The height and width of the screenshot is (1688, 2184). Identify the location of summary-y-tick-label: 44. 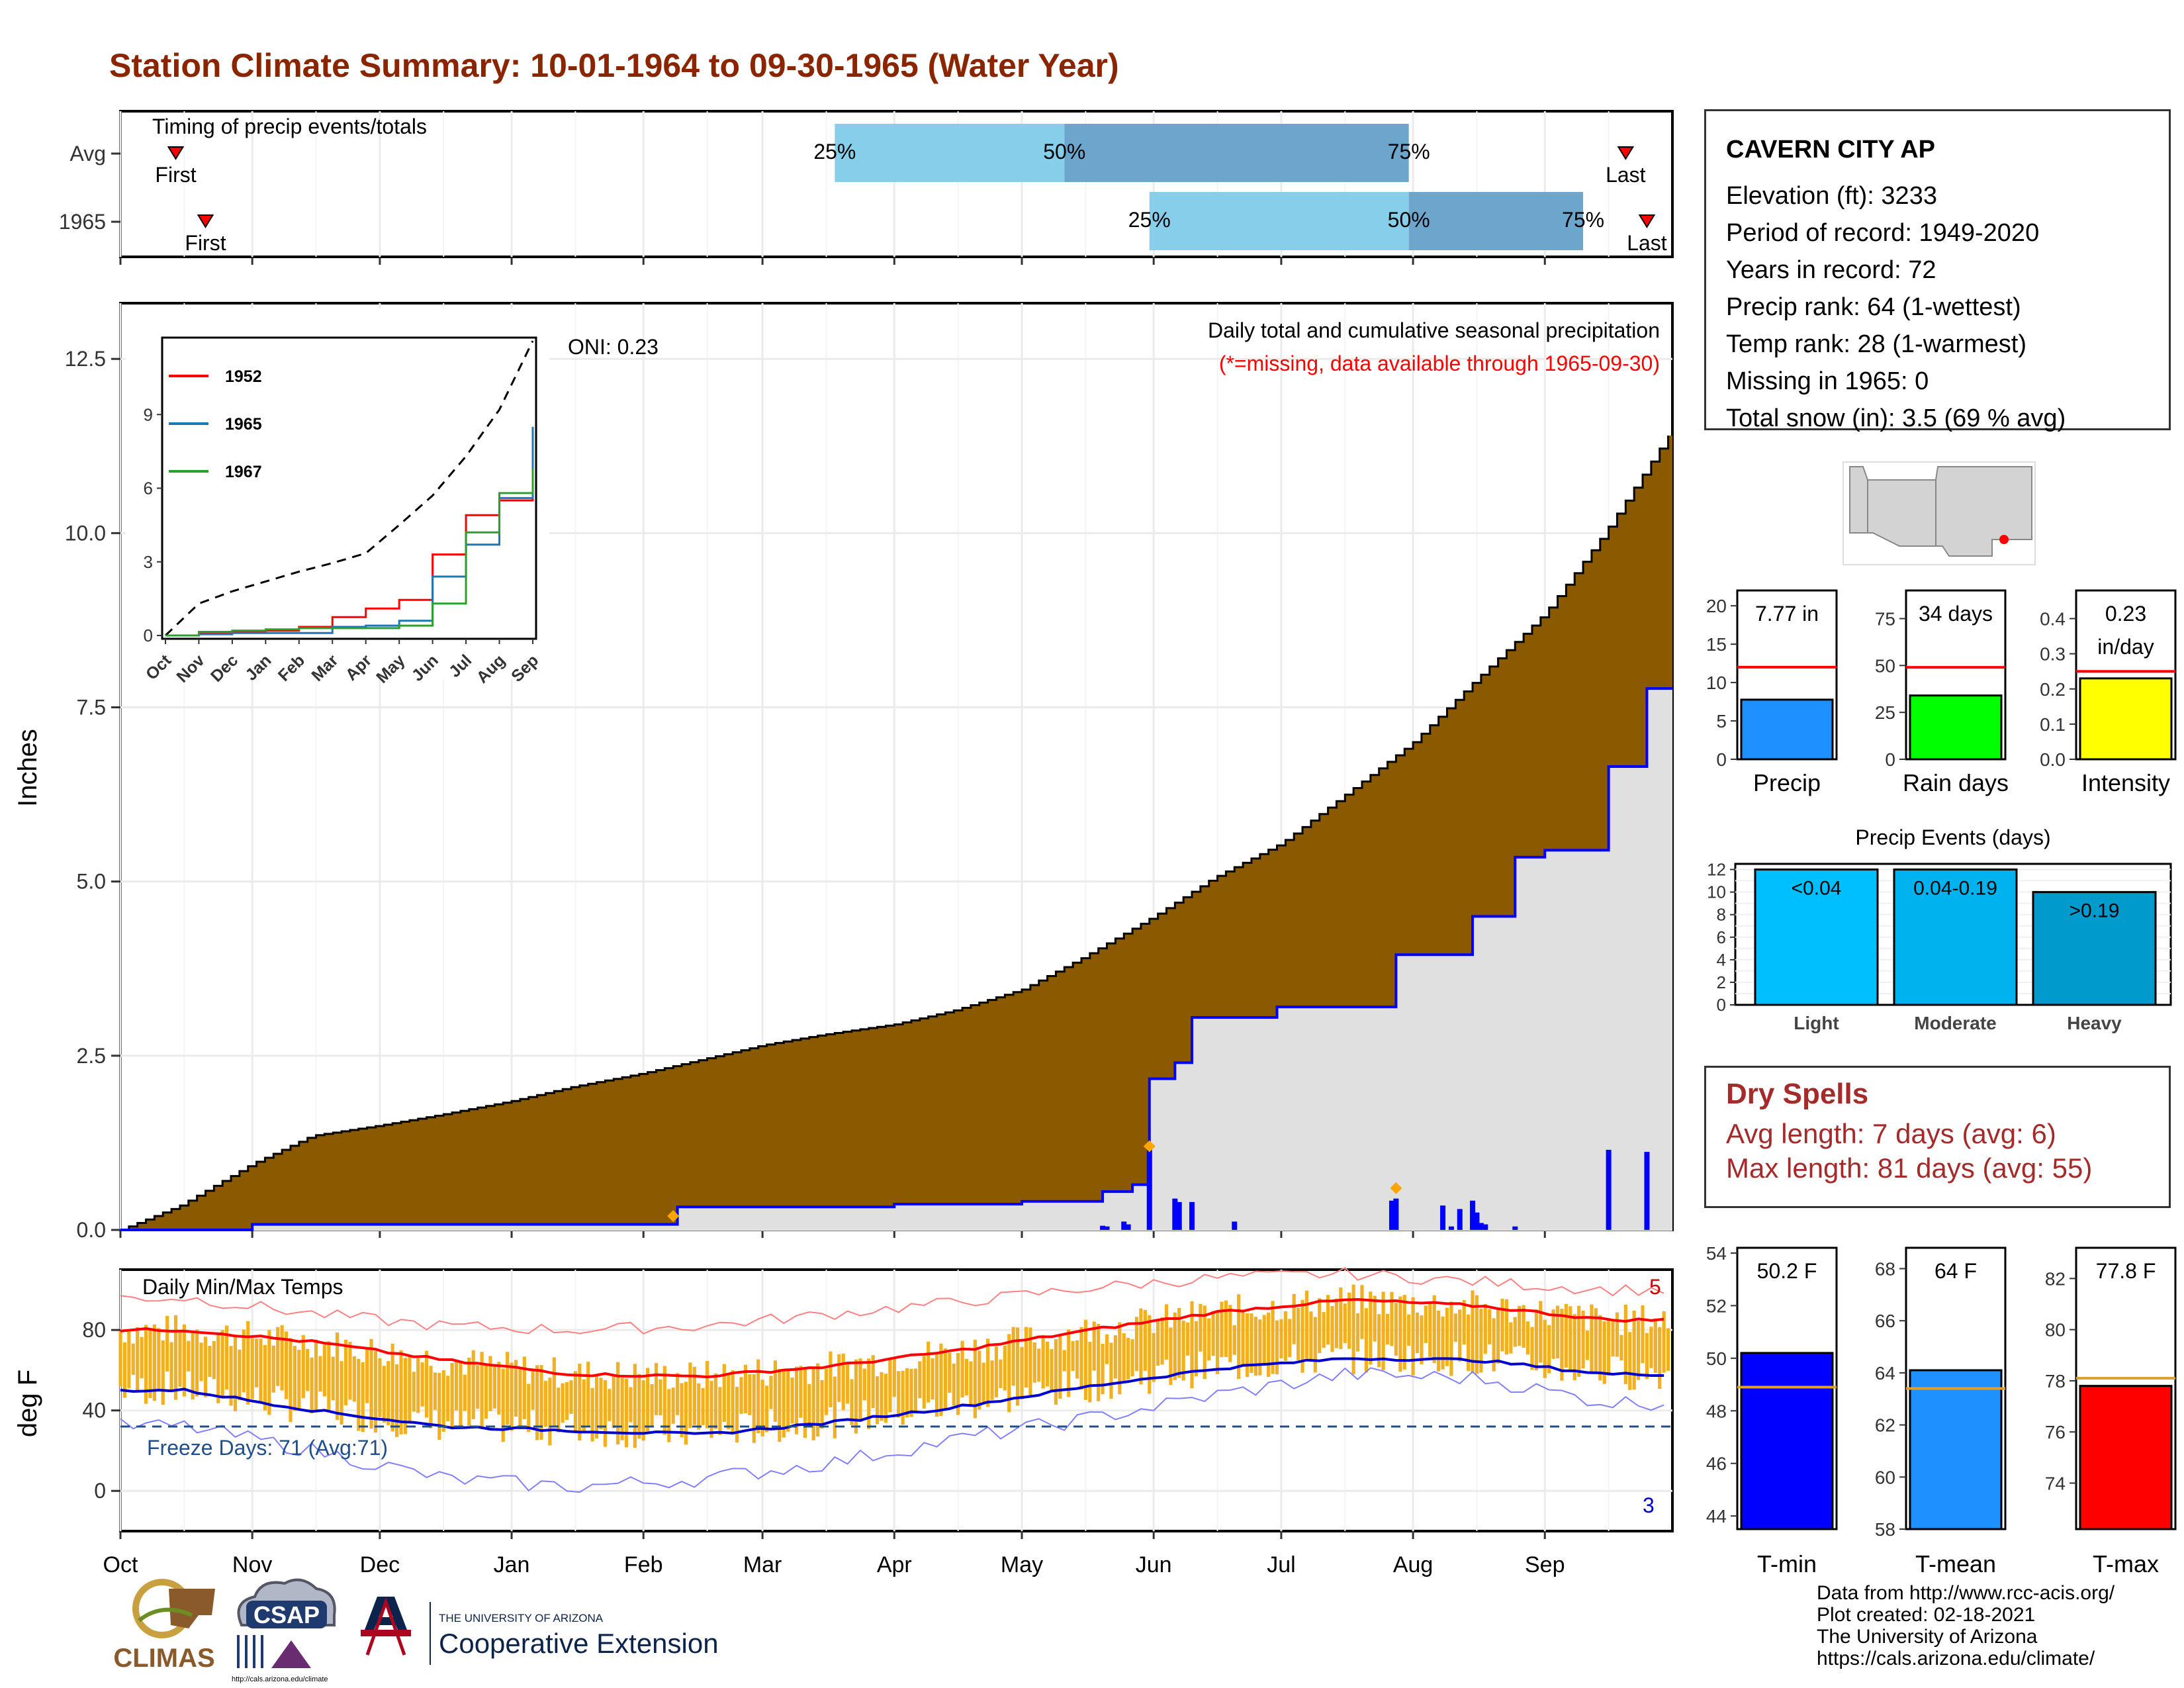
(1716, 1516).